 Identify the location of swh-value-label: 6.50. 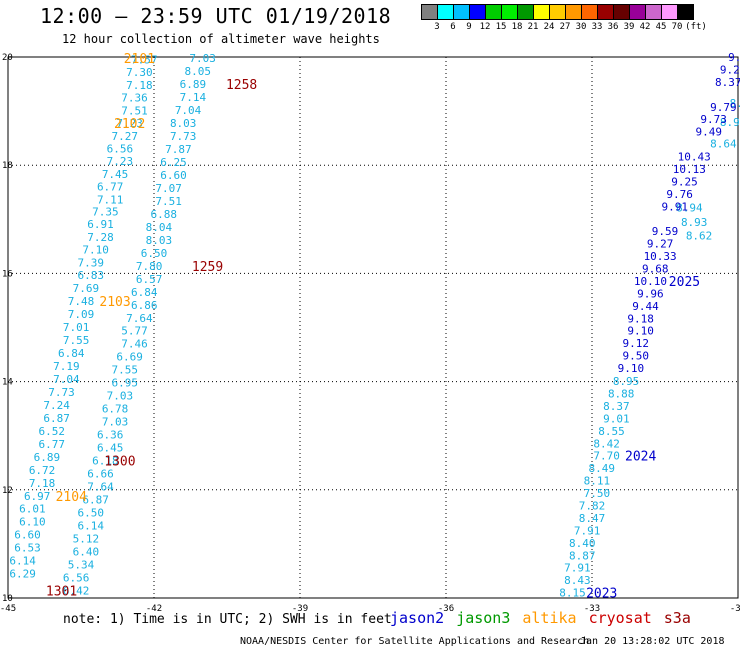
(154, 253).